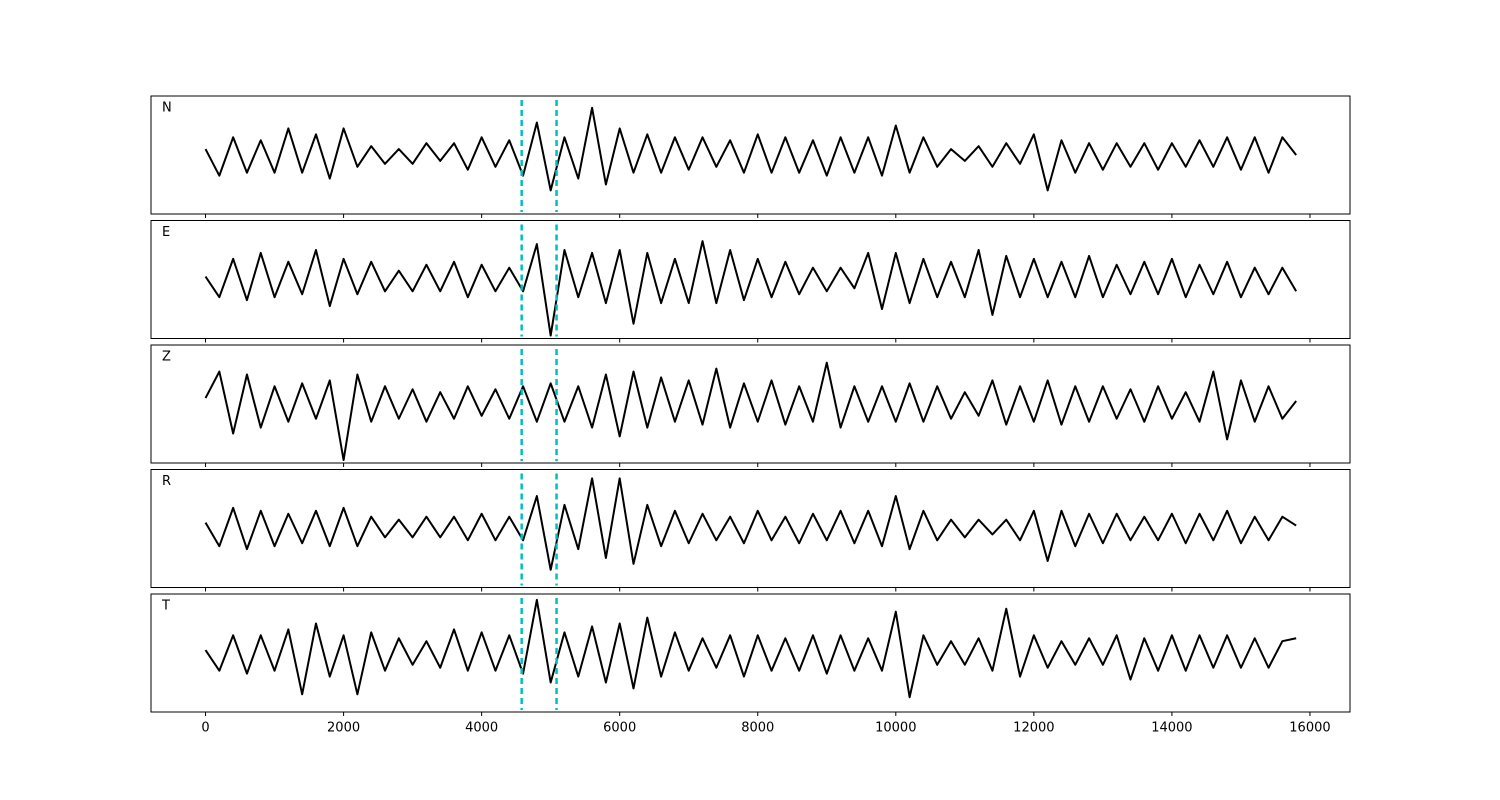 Image resolution: width=1500 pixels, height=800 pixels. Describe the element at coordinates (205, 728) in the screenshot. I see `x-tick-label: 0` at that location.